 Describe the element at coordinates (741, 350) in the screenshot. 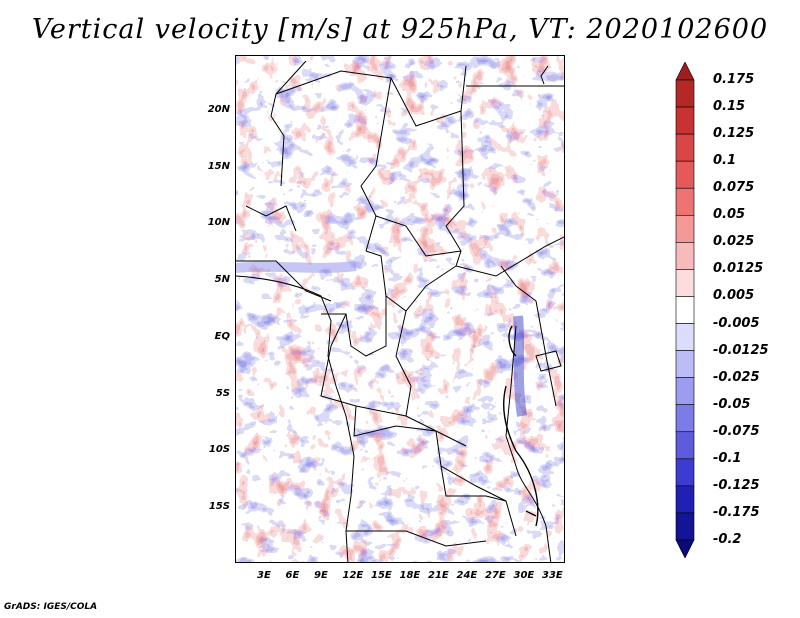

I see `colorbar-tick-label: -0.0125` at that location.